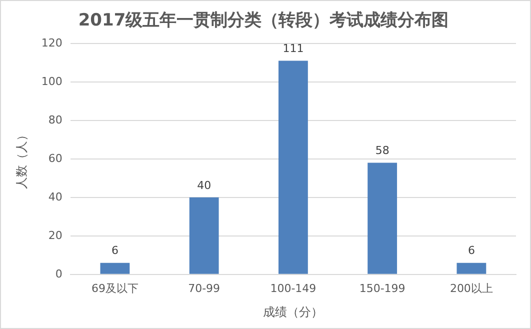 The width and height of the screenshot is (531, 329). I want to click on data-label: 40, so click(204, 185).